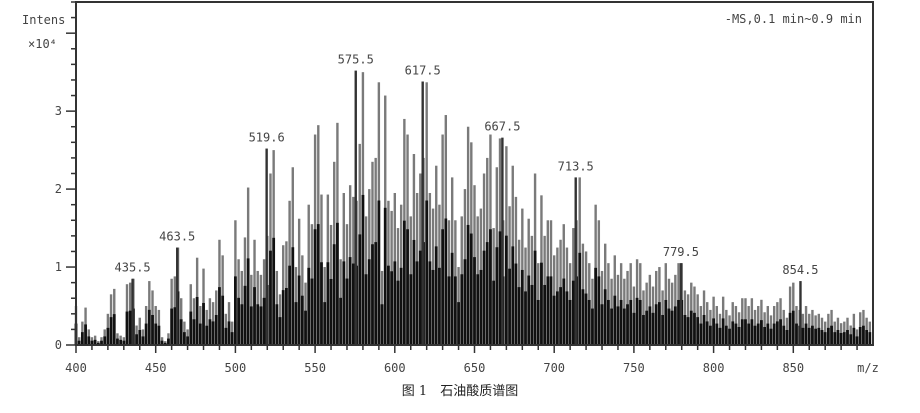  What do you see at coordinates (177, 237) in the screenshot?
I see `peak-label: 463.5` at bounding box center [177, 237].